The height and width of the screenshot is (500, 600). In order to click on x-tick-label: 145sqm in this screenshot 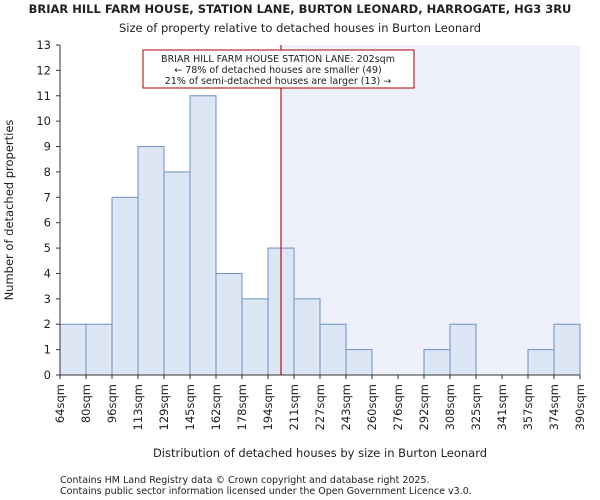, I will do `click(190, 407)`.